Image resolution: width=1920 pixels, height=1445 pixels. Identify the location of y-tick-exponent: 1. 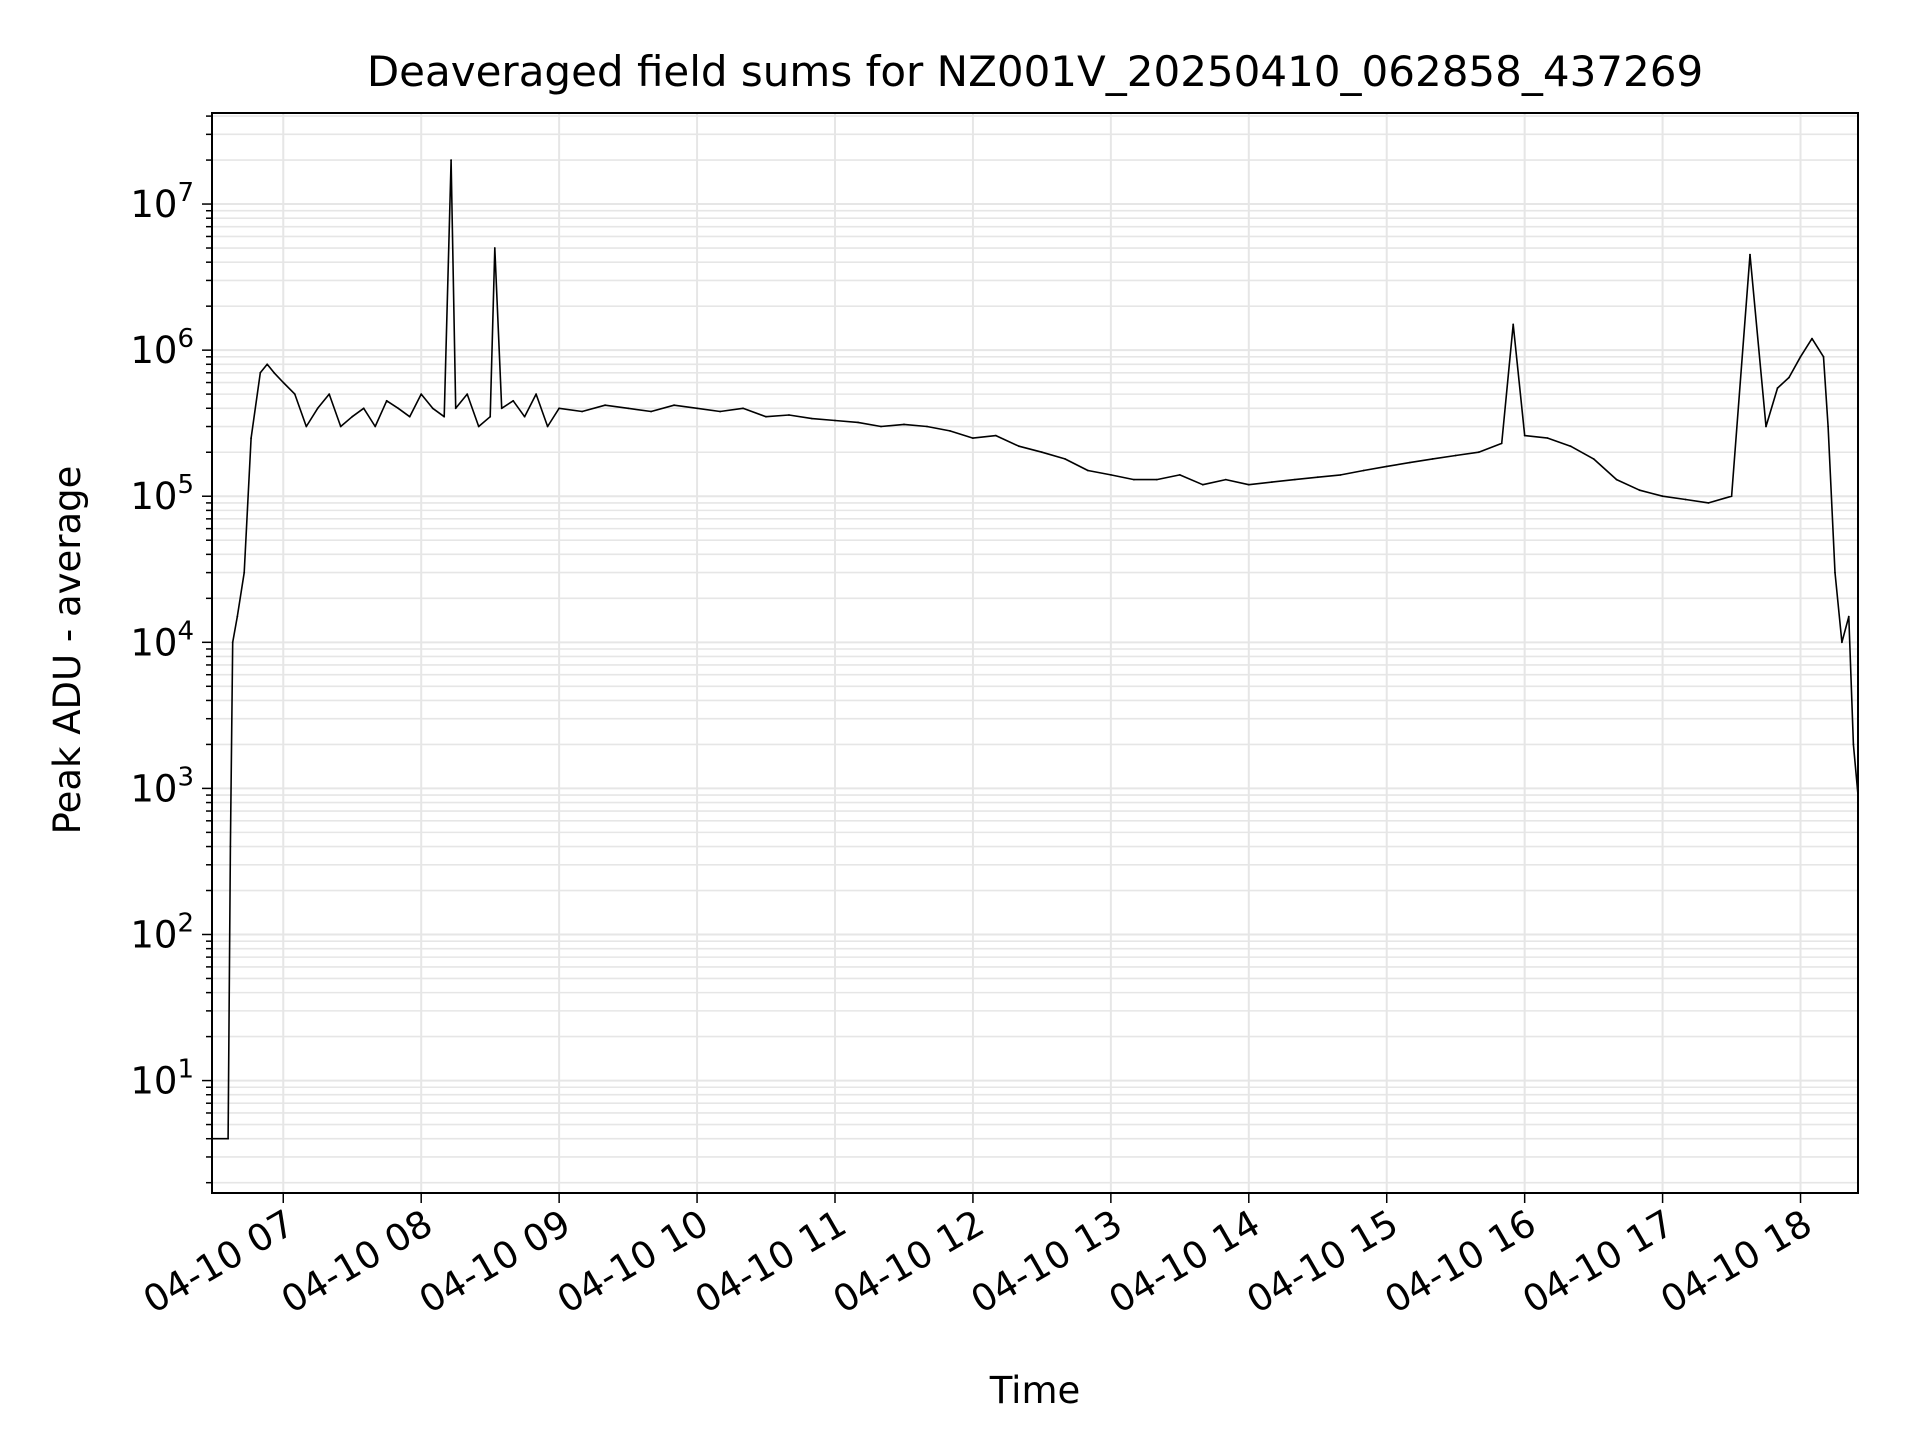
(185, 1070).